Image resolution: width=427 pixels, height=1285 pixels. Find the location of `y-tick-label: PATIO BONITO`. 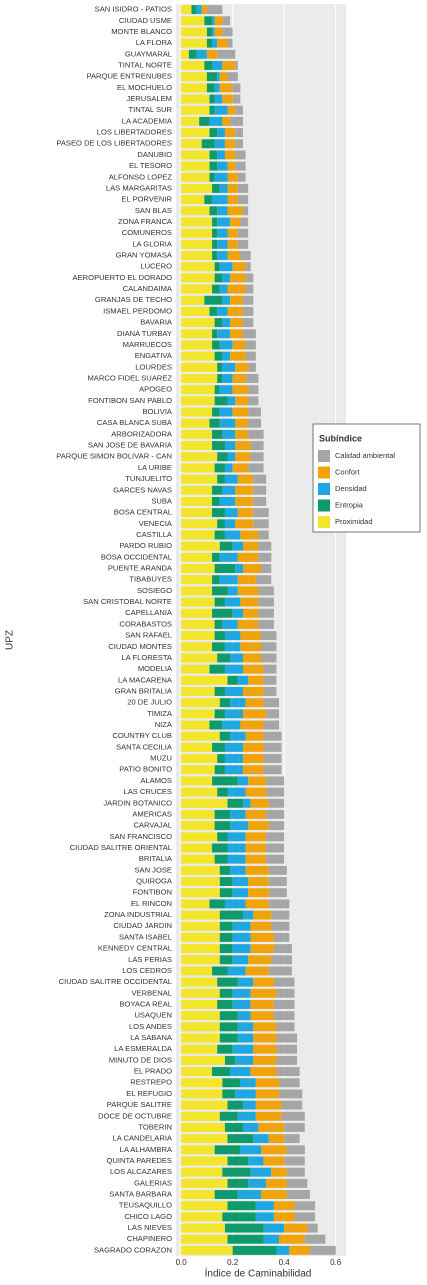

y-tick-label: PATIO BONITO is located at coordinates (145, 769).